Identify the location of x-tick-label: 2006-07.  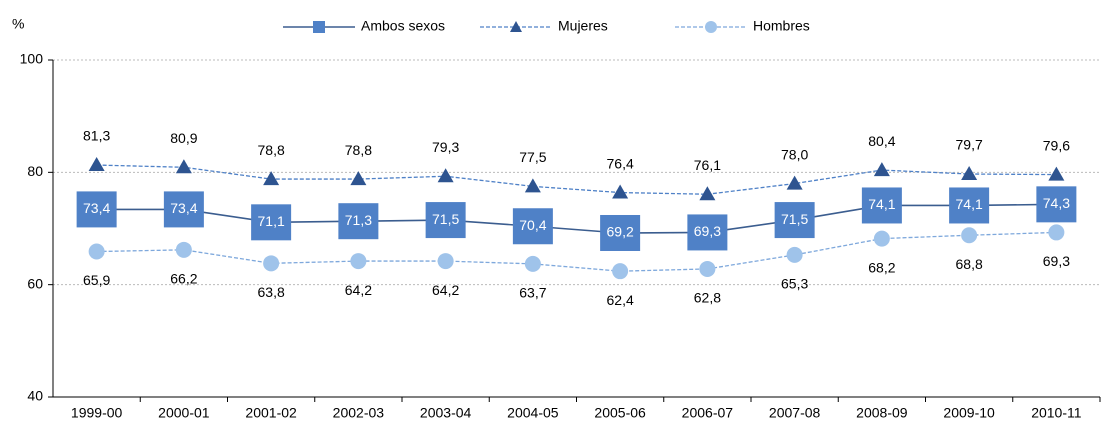
(708, 413).